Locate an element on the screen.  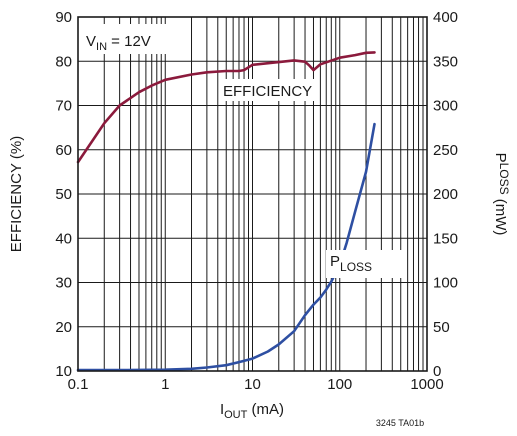
efficiency-label-box is located at coordinates (268, 90).